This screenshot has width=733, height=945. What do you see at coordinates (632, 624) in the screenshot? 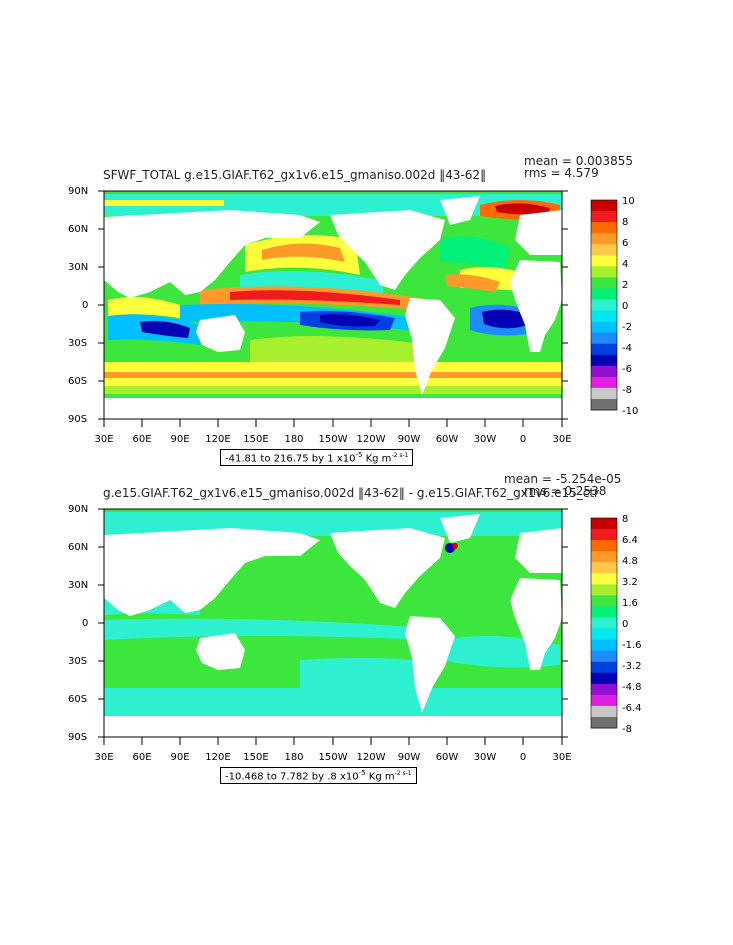
I see `p2-colorbar-labels: 8 6.4 4.8 3.2 1.6 0 -1.6 -3.2 -4.8 -6.4 -8` at bounding box center [632, 624].